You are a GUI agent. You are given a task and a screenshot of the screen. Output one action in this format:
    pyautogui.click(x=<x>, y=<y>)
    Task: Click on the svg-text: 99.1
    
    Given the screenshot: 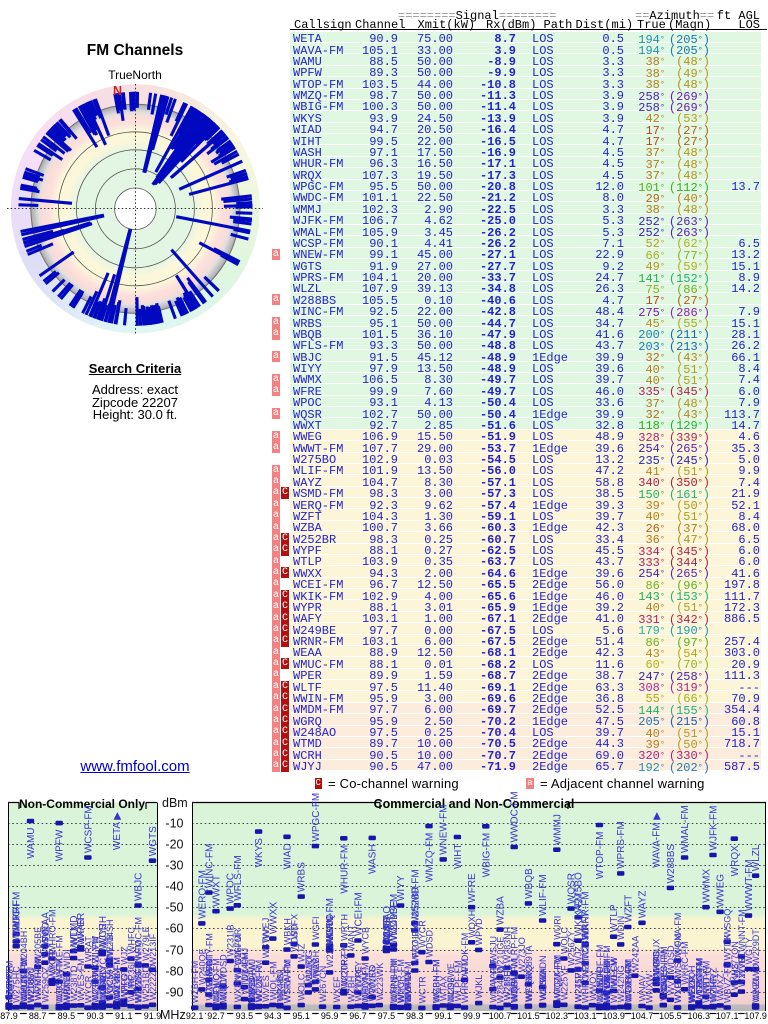 What is the action you would take?
    pyautogui.click(x=443, y=1016)
    